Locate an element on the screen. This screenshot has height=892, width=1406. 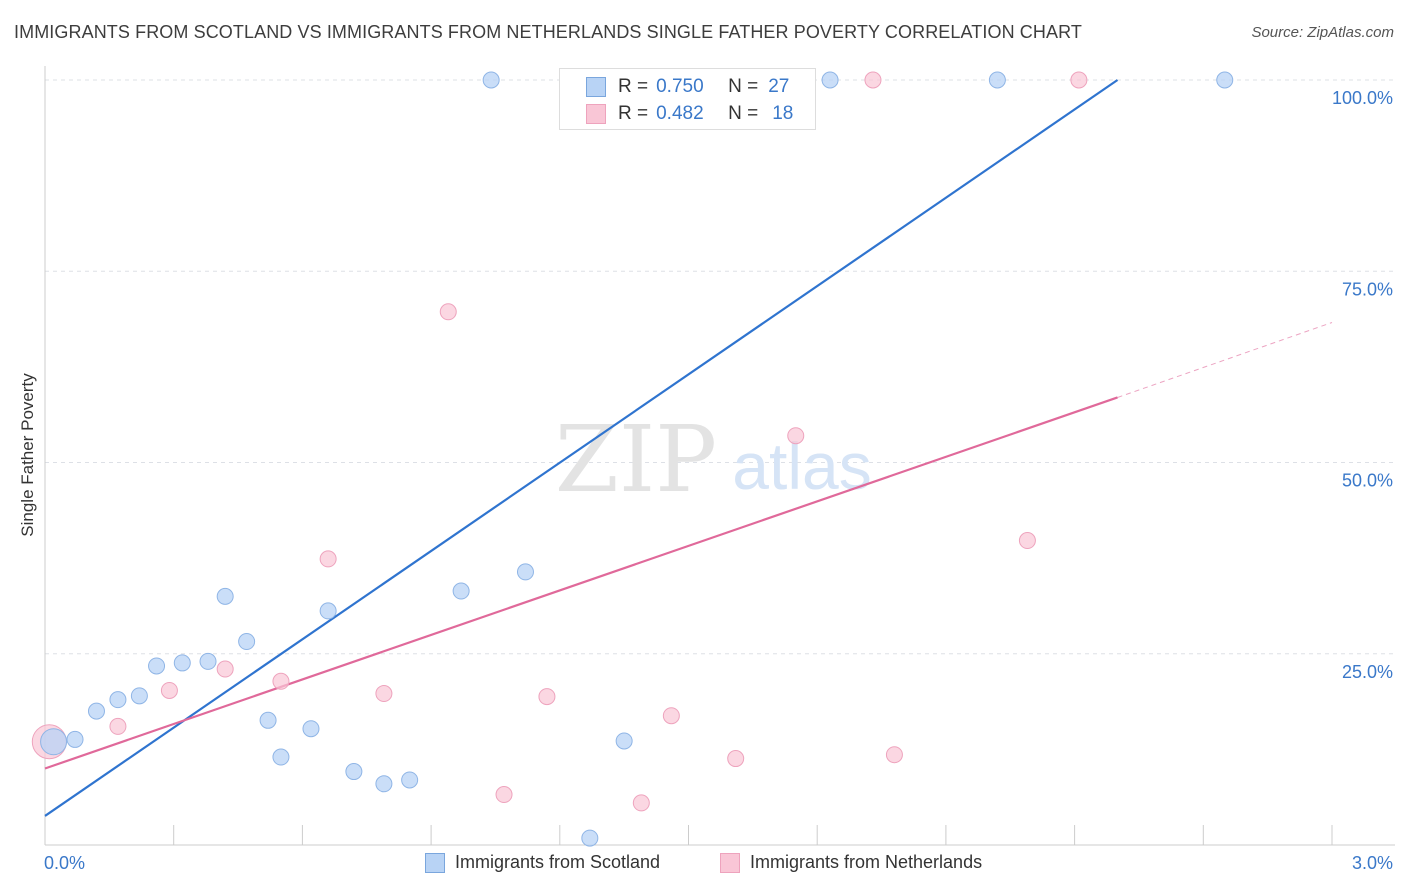
y-tick-label: 50.0% is located at coordinates (1367, 481).